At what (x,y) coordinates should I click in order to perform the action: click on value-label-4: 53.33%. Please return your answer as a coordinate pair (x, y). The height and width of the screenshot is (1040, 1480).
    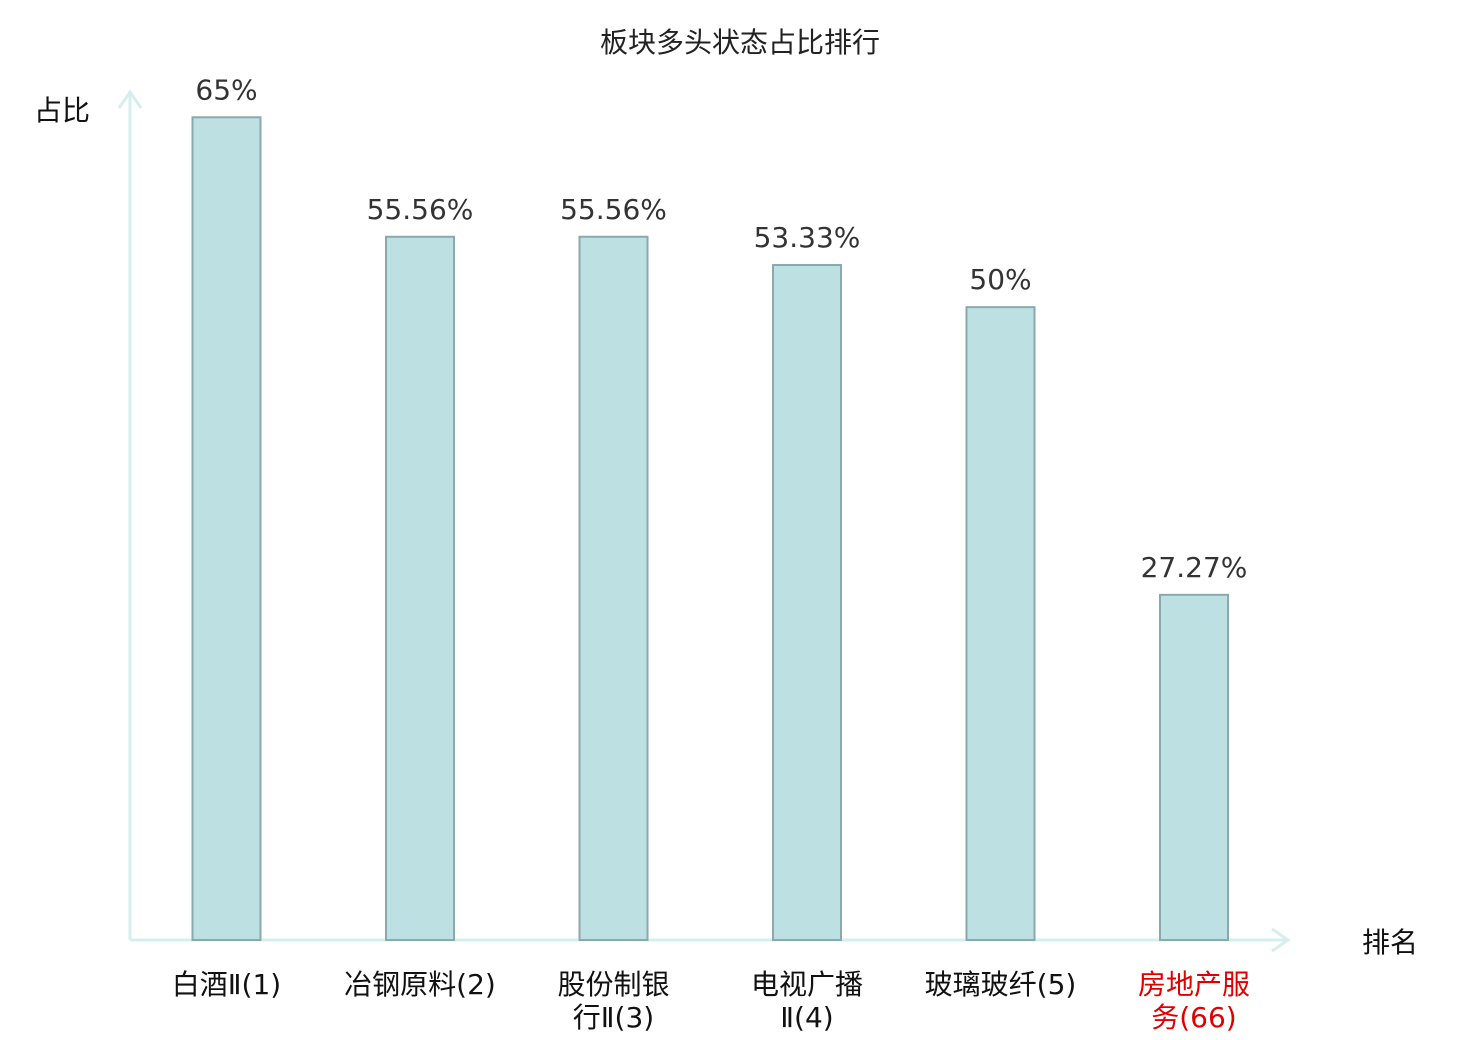
    Looking at the image, I should click on (807, 237).